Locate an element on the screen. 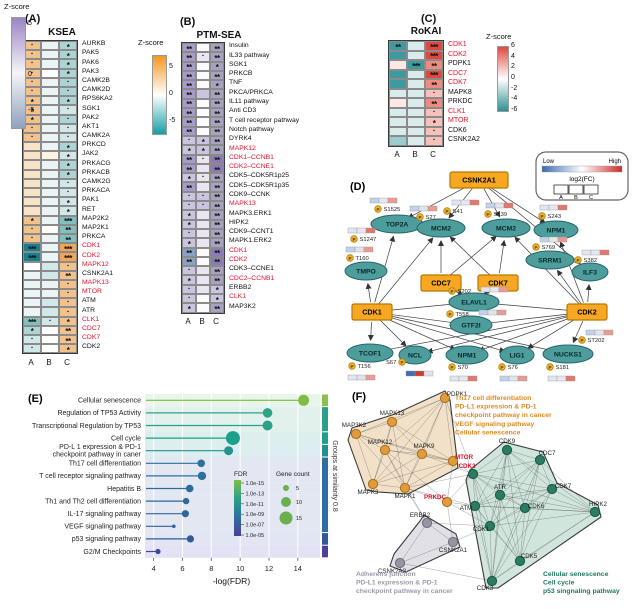 The image size is (634, 609). heatmap-row-label: PRKDC is located at coordinates (460, 102).